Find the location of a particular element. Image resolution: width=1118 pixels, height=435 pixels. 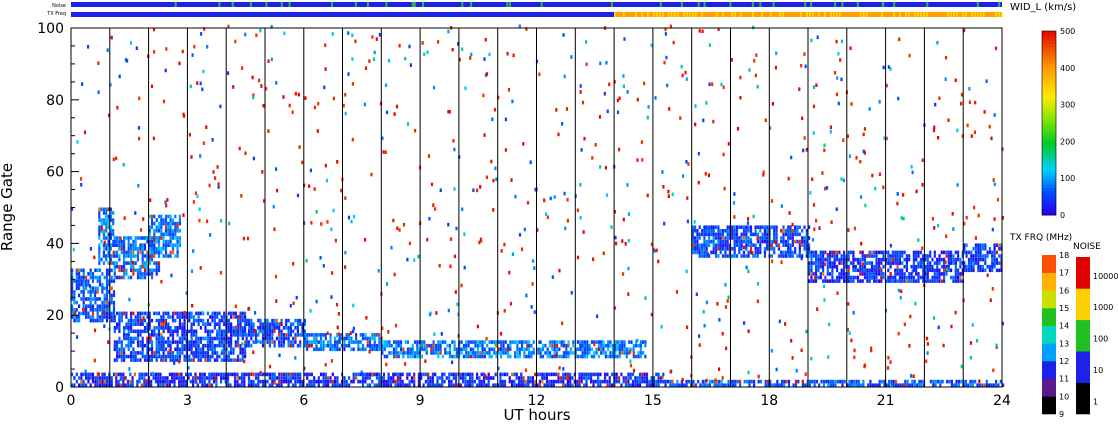

colorbar-swatch is located at coordinates (1049, 174).